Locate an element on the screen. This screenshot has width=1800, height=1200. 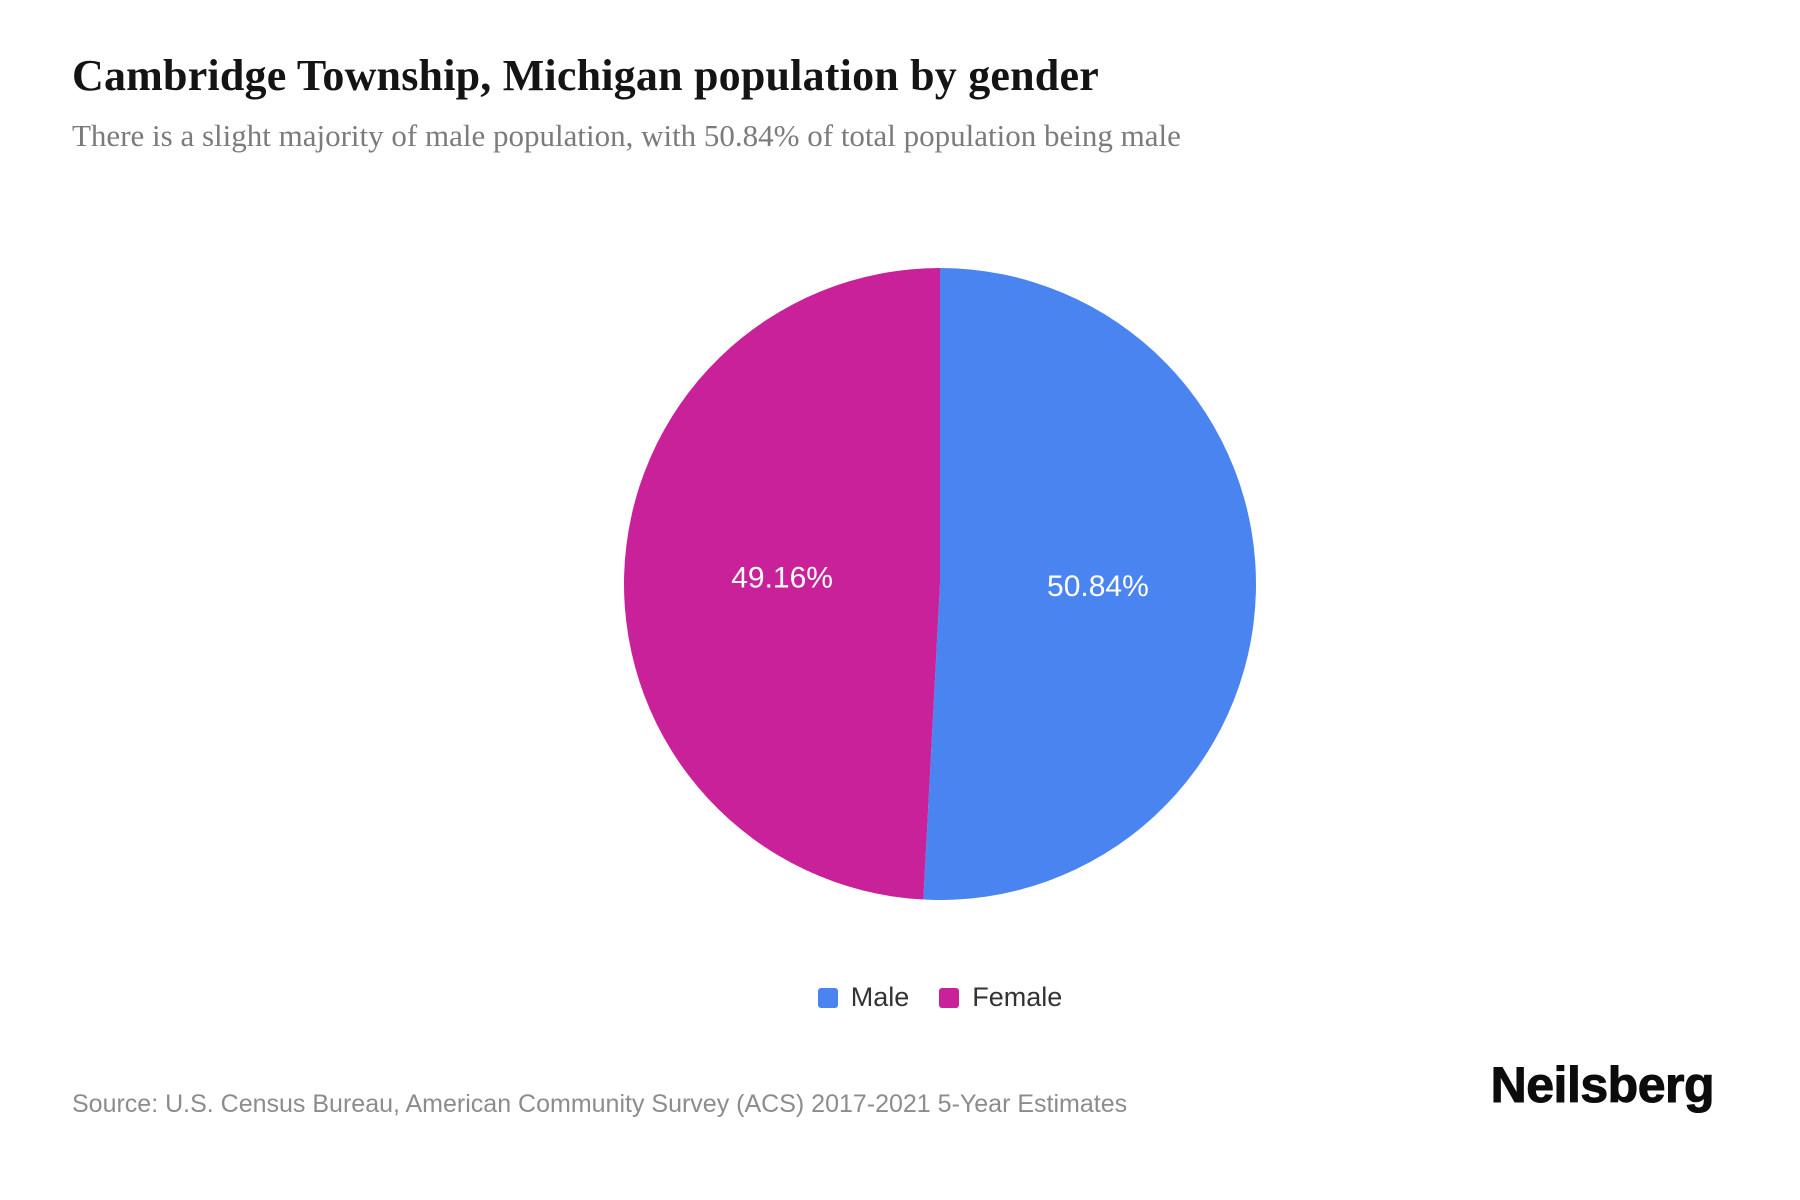
legend-label-female: Female is located at coordinates (1017, 997).